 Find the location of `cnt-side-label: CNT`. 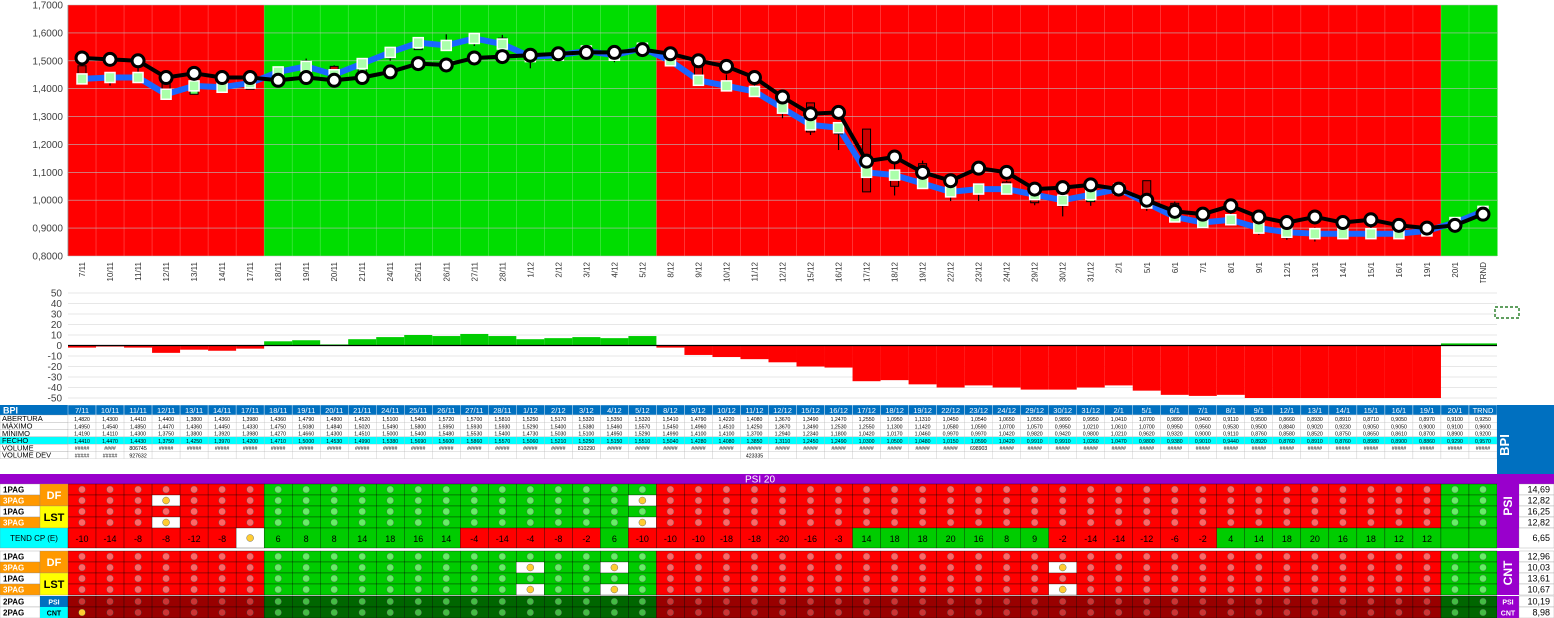

cnt-side-label: CNT is located at coordinates (1508, 572).